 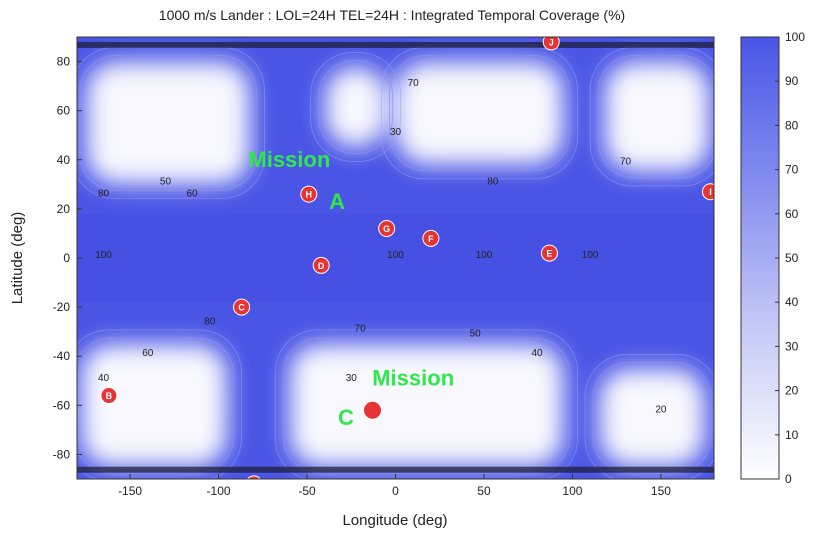 I want to click on x-tick-label: 50, so click(x=484, y=491).